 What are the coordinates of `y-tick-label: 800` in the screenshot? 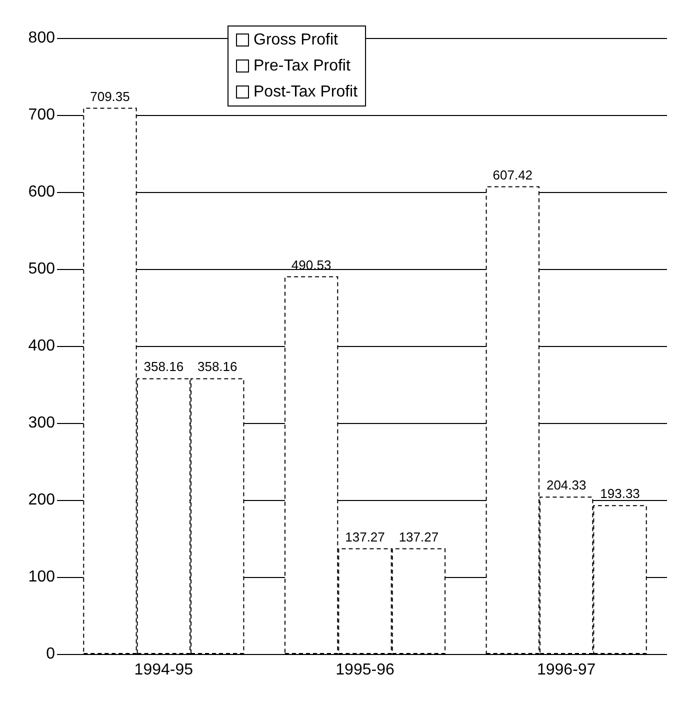 It's located at (42, 38).